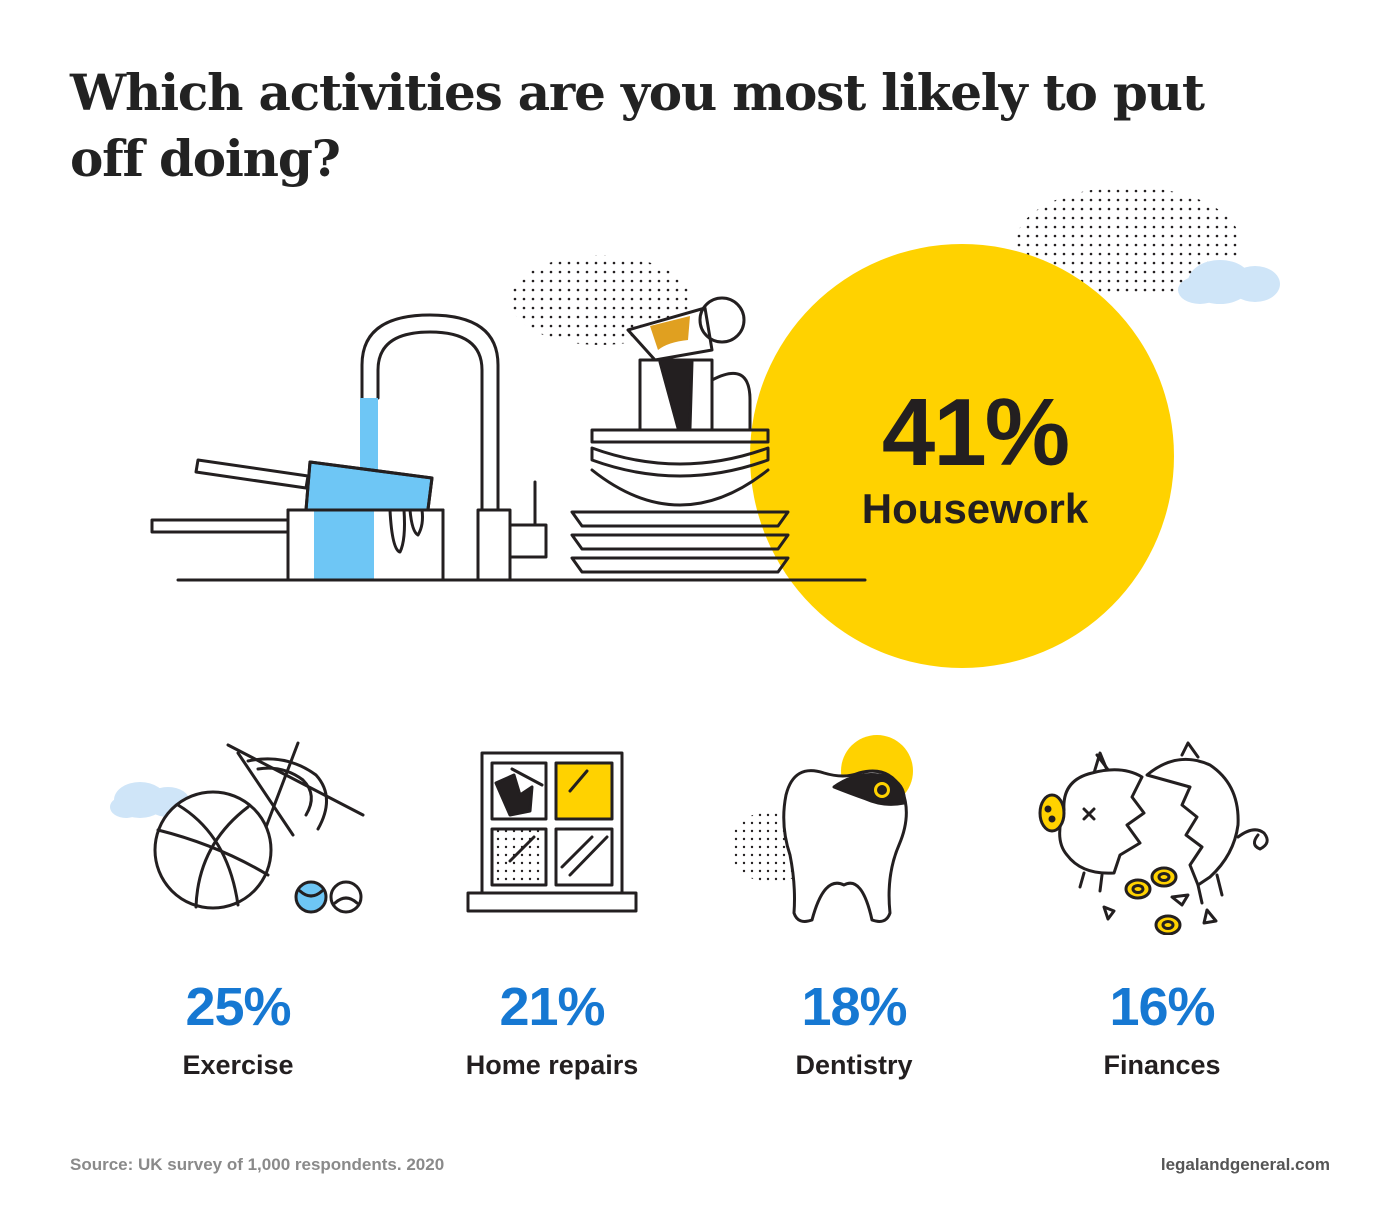 The width and height of the screenshot is (1400, 1208). I want to click on stat-label: Dentistry, so click(854, 1065).